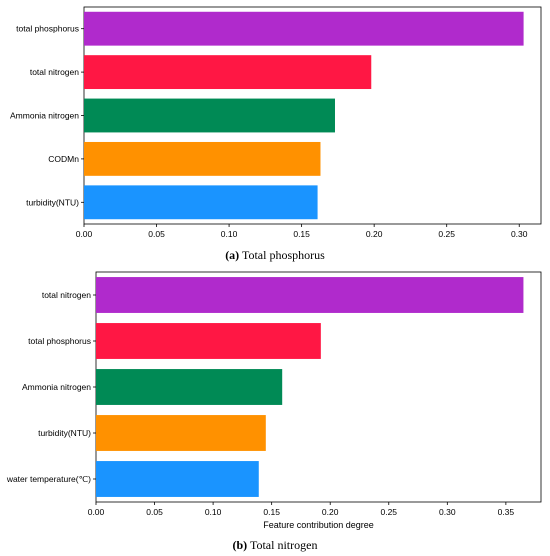 This screenshot has height=556, width=550. Describe the element at coordinates (283, 255) in the screenshot. I see `caption-a-text: Total phosphorus` at that location.